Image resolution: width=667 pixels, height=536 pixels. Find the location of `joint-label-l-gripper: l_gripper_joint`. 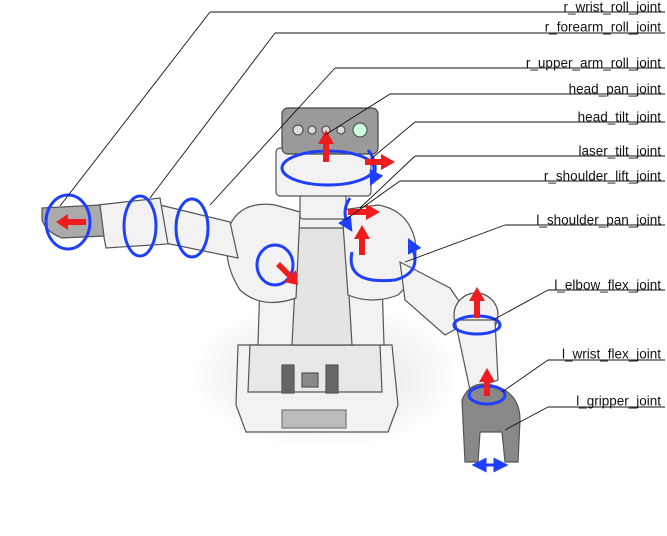

joint-label-l-gripper: l_gripper_joint is located at coordinates (584, 412).